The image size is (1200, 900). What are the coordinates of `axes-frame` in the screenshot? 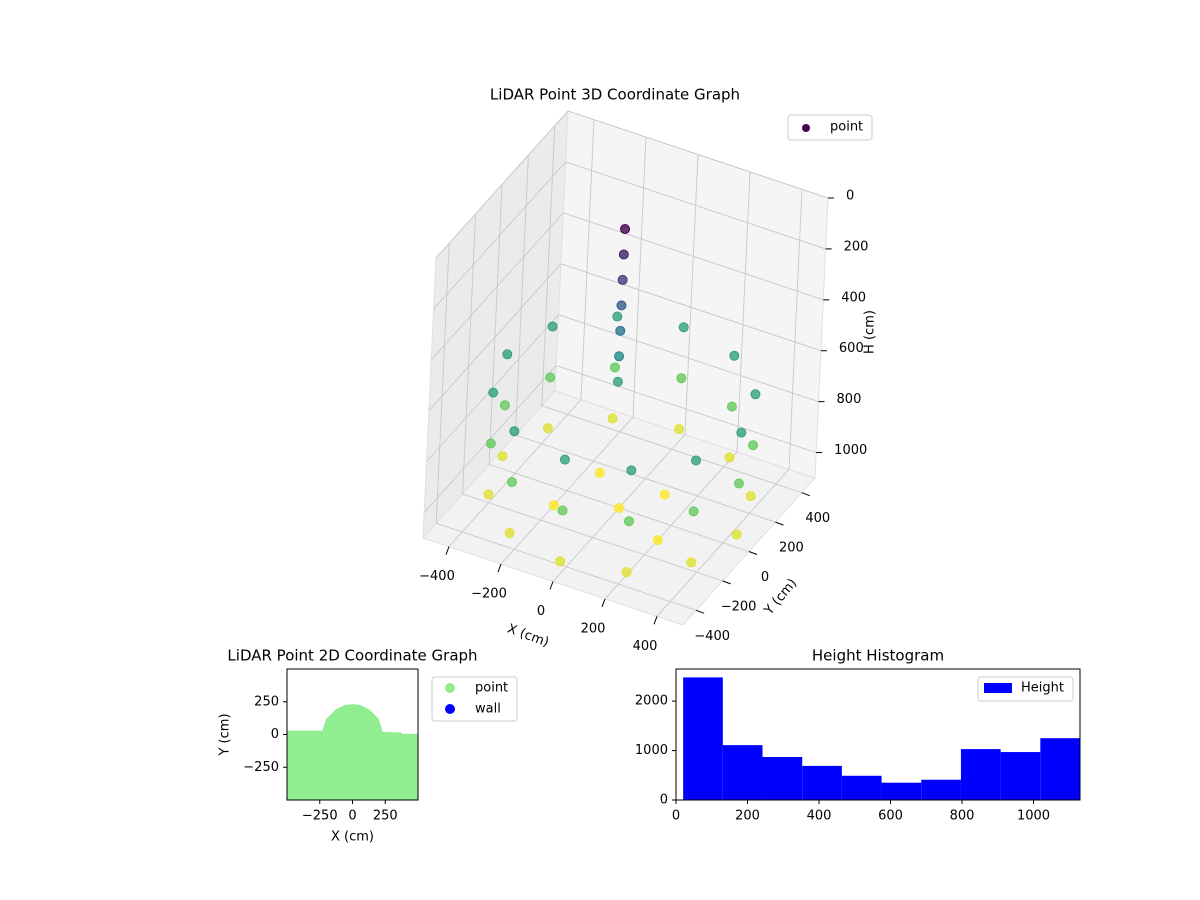 It's located at (878, 734).